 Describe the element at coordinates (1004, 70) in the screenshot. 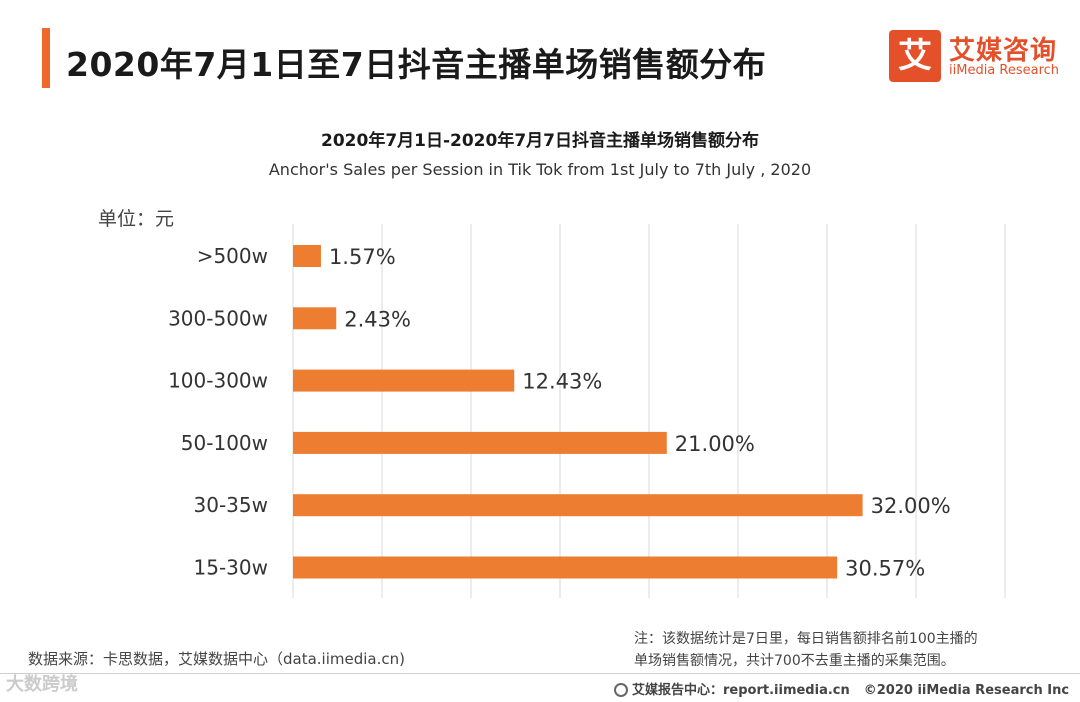

I see `logo-english-name: iiMedia Research` at that location.